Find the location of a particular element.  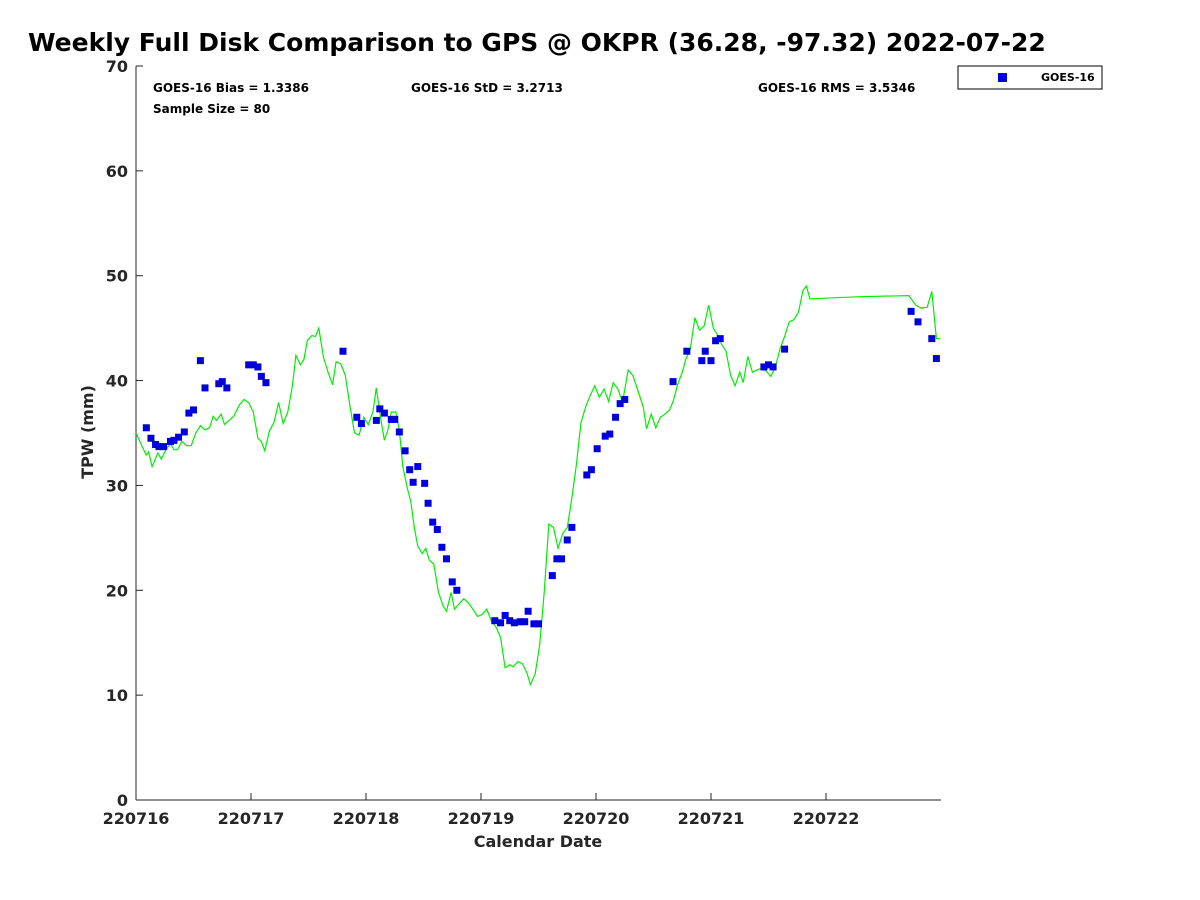

legend: GOES-16 is located at coordinates (1030, 77).